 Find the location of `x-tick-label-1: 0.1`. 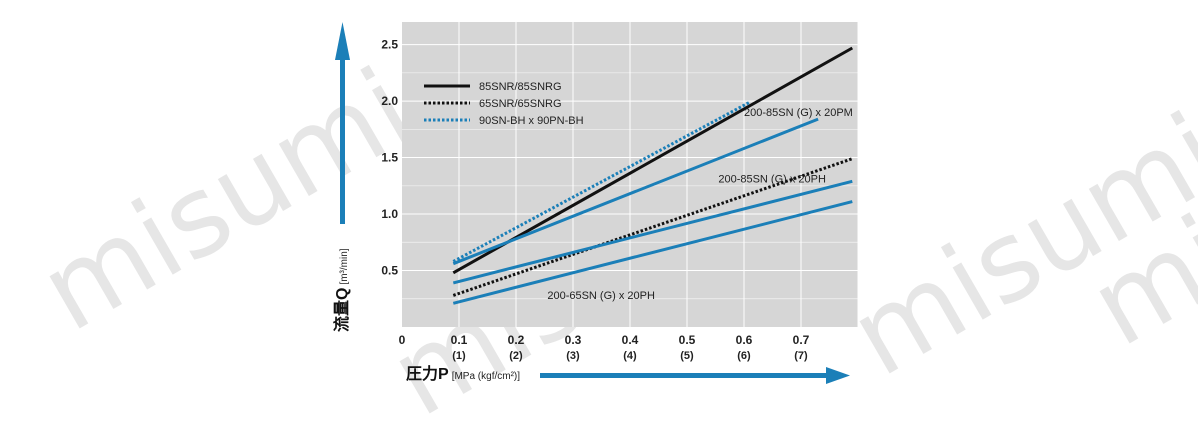

x-tick-label-1: 0.1 is located at coordinates (459, 340).